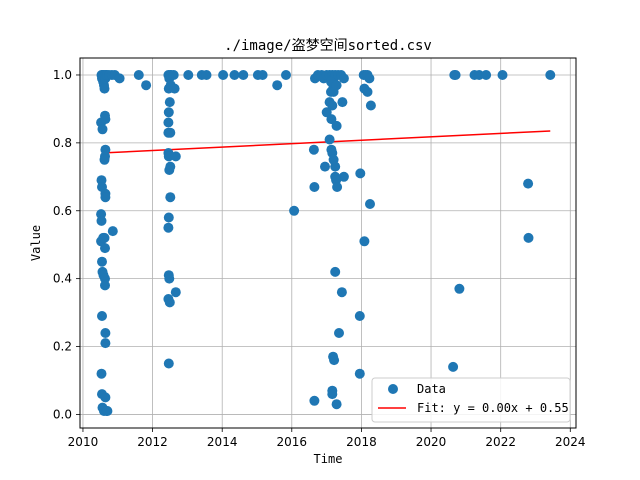  I want to click on legend-label-data: Data, so click(431, 389).